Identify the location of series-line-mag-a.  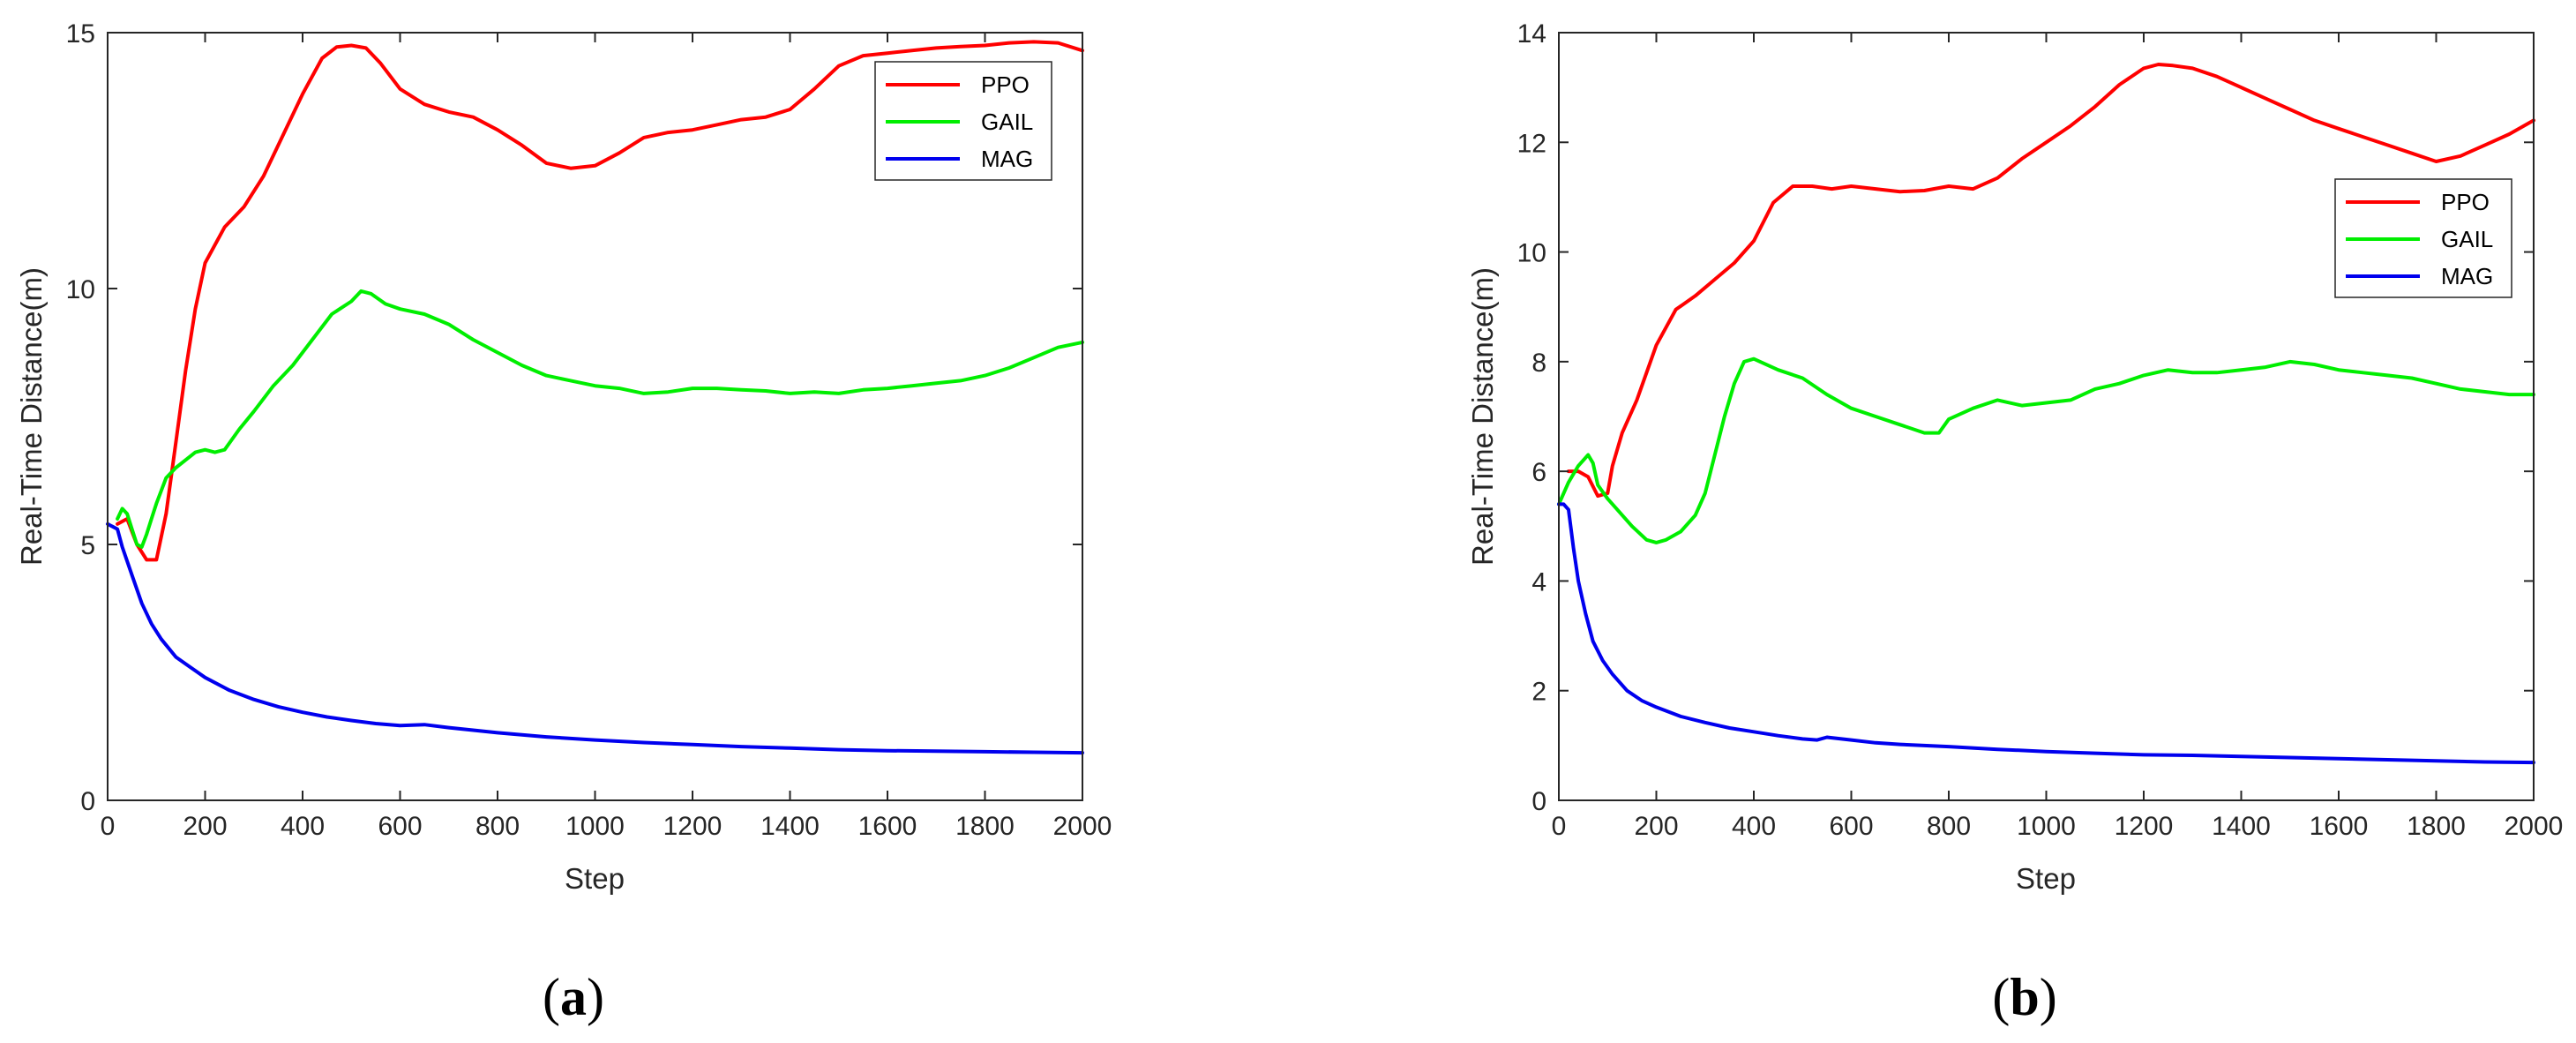
(595, 638).